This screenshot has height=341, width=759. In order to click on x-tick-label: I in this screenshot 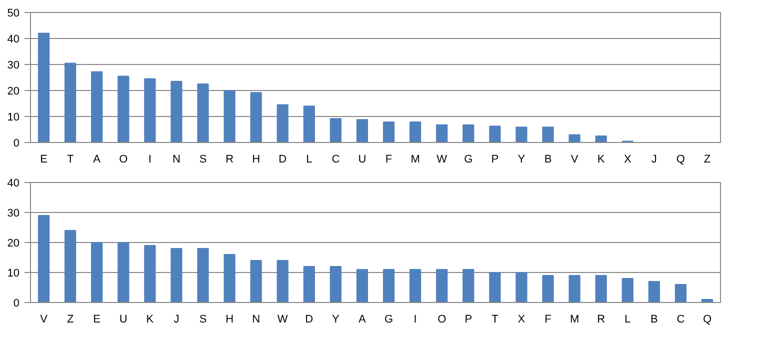, I will do `click(415, 320)`.